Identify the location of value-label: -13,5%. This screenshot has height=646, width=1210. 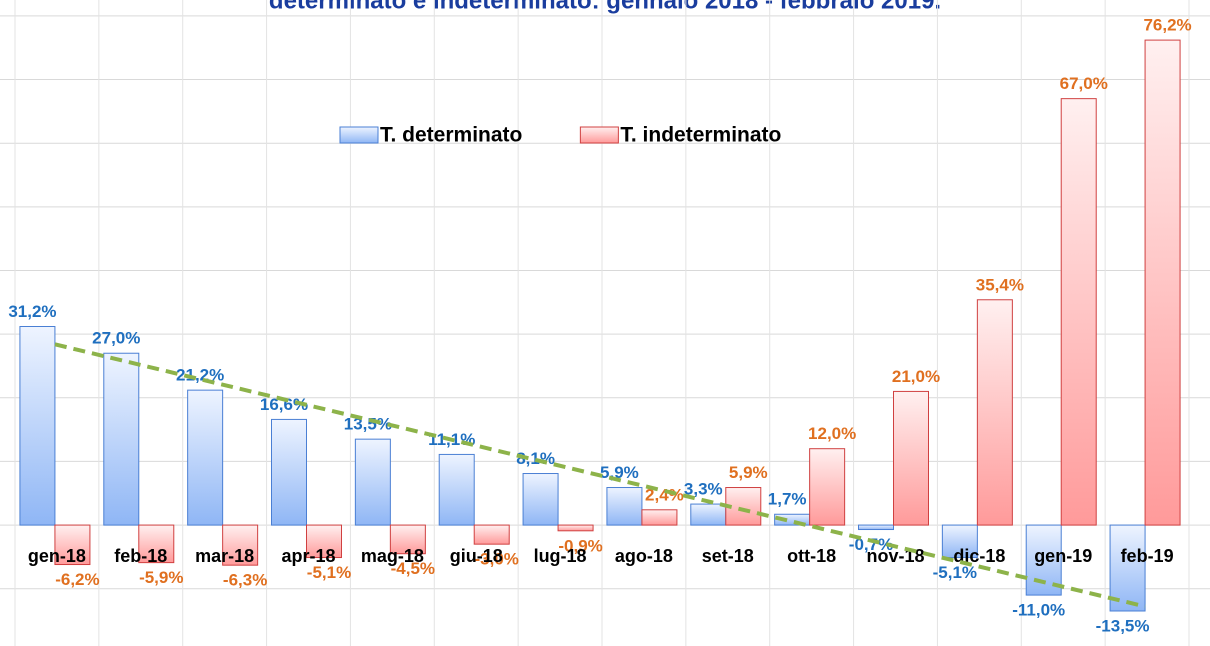
(1123, 625).